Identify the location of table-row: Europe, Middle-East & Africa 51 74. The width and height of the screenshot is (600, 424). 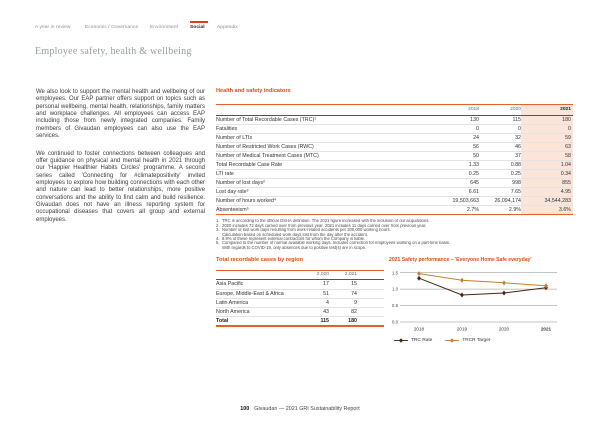
(300, 294).